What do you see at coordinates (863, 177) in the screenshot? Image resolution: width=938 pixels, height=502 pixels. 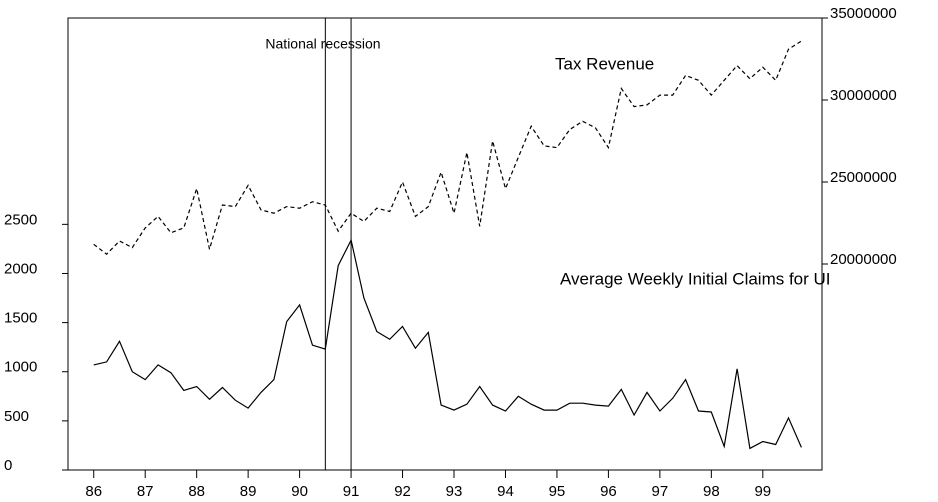 I see `y2-tick-label: 25000000` at bounding box center [863, 177].